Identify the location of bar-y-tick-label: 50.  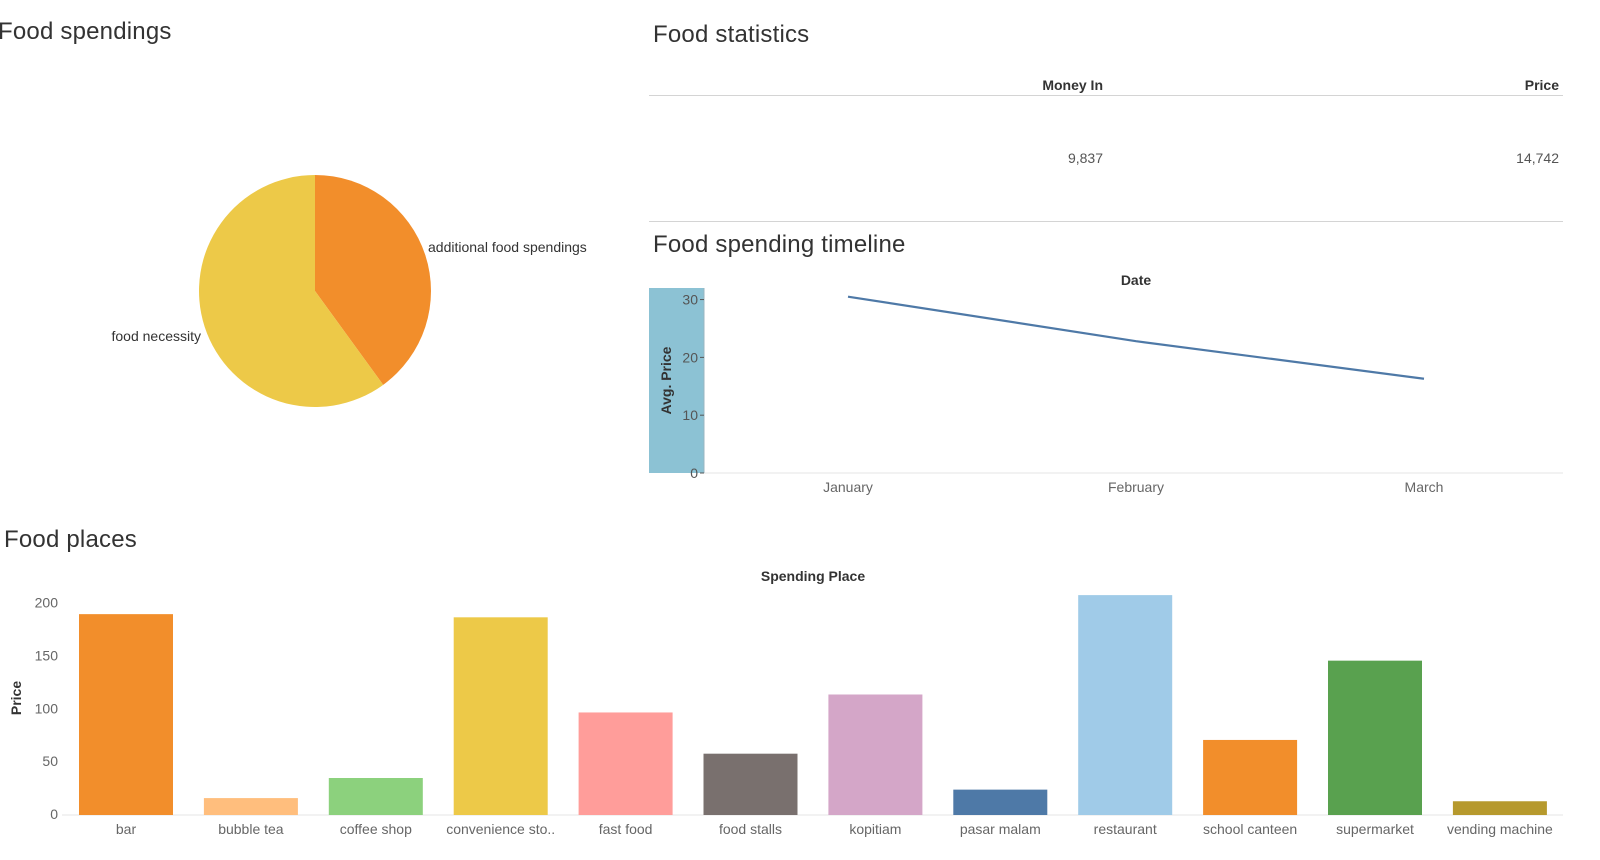
(50, 761).